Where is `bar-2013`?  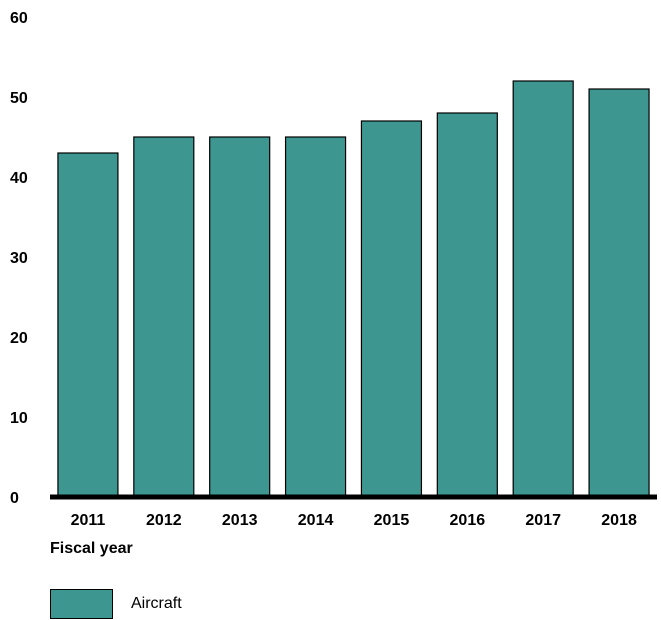
bar-2013 is located at coordinates (240, 317).